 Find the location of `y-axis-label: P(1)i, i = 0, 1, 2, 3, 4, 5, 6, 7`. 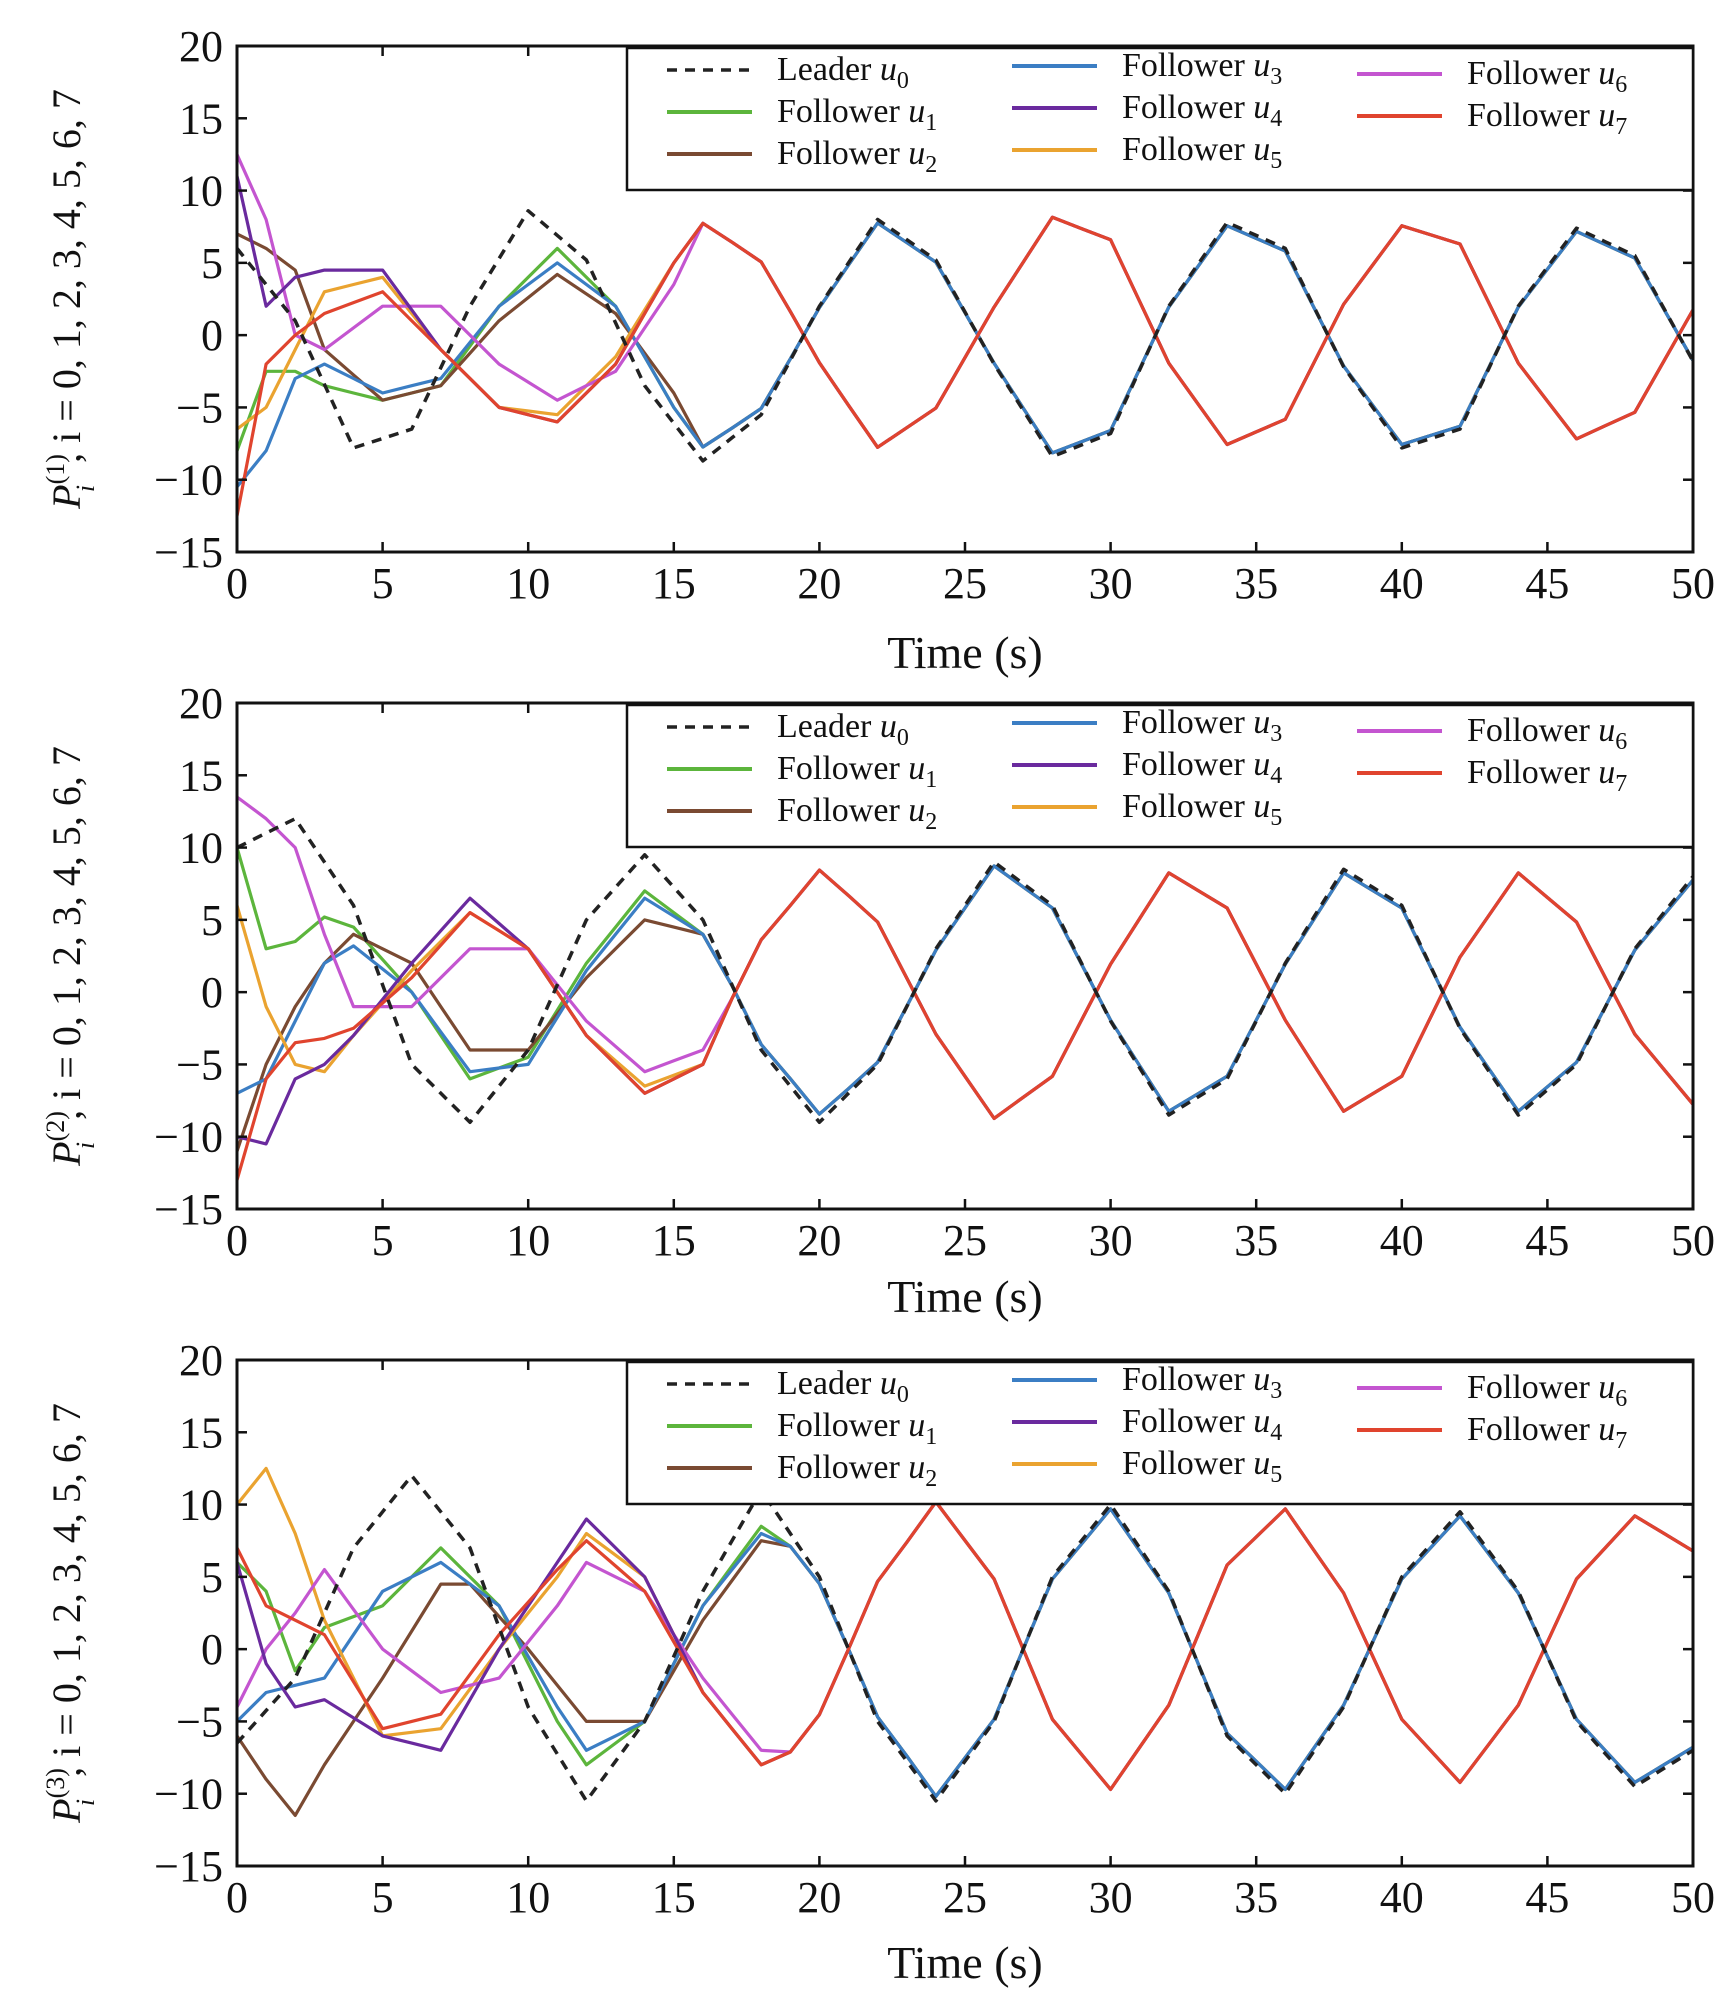

y-axis-label: P(1)i, i = 0, 1, 2, 3, 4, 5, 6, 7 is located at coordinates (70, 299).